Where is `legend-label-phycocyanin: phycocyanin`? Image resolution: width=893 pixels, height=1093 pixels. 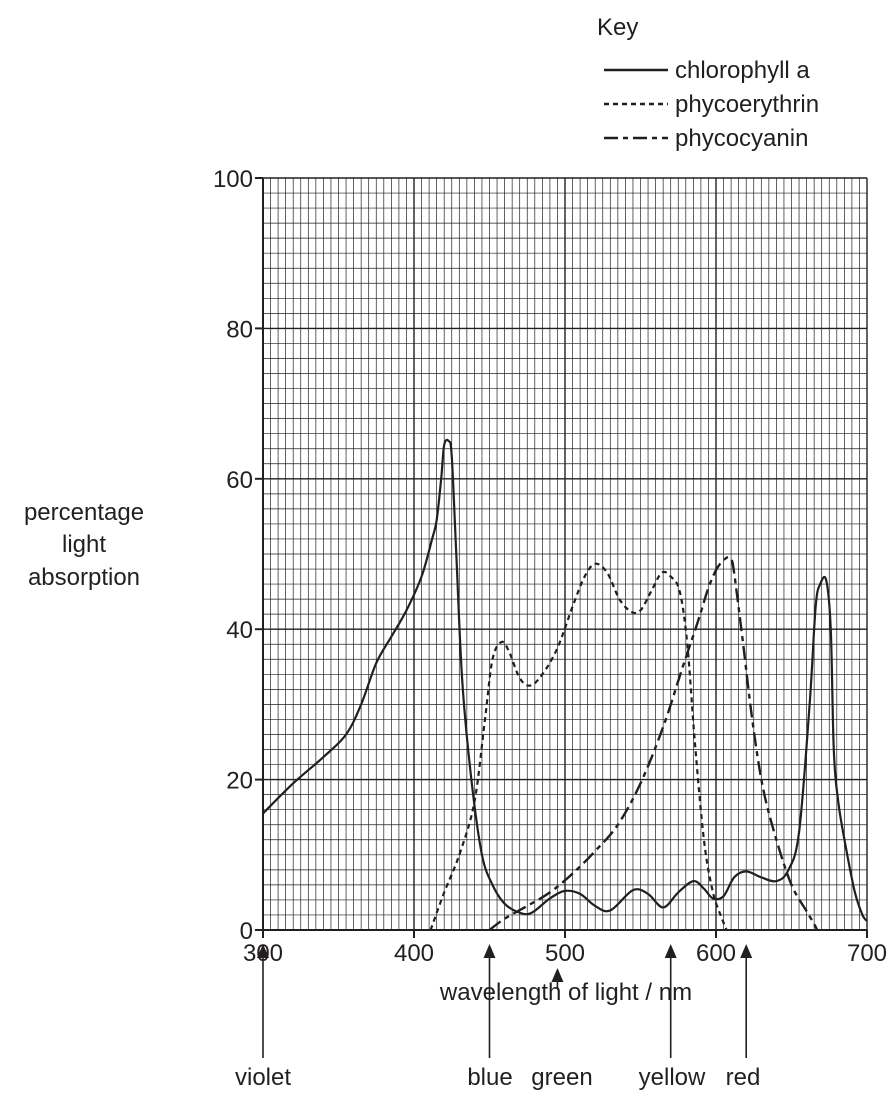
legend-label-phycocyanin: phycocyanin is located at coordinates (741, 138).